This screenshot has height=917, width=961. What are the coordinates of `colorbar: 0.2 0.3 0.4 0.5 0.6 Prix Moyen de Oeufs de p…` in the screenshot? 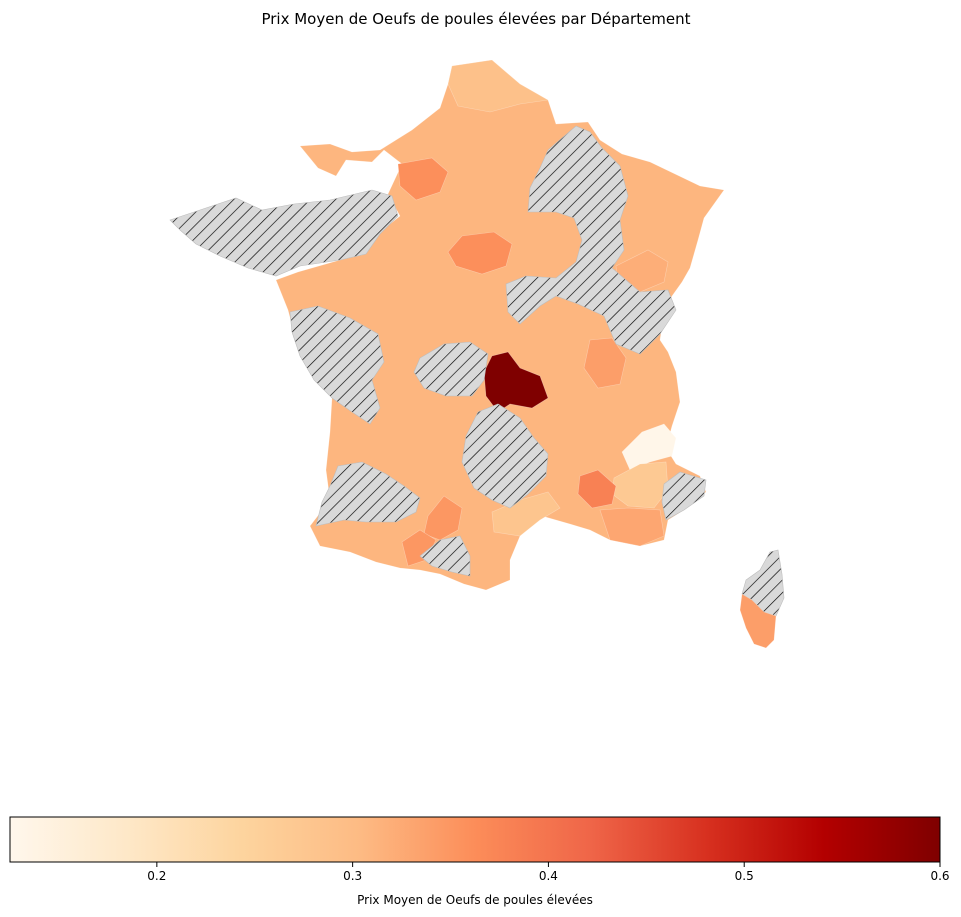 It's located at (479, 861).